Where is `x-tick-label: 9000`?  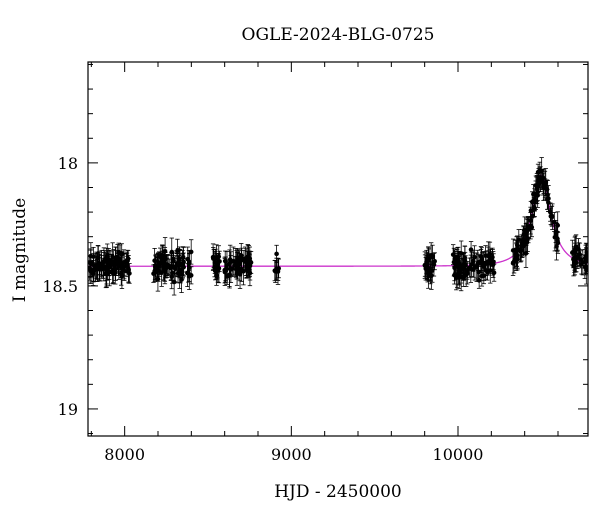
x-tick-label: 9000 is located at coordinates (291, 454).